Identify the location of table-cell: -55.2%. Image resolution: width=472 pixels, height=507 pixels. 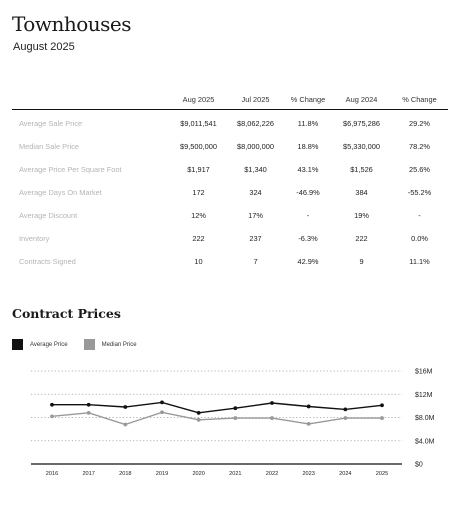
(419, 192).